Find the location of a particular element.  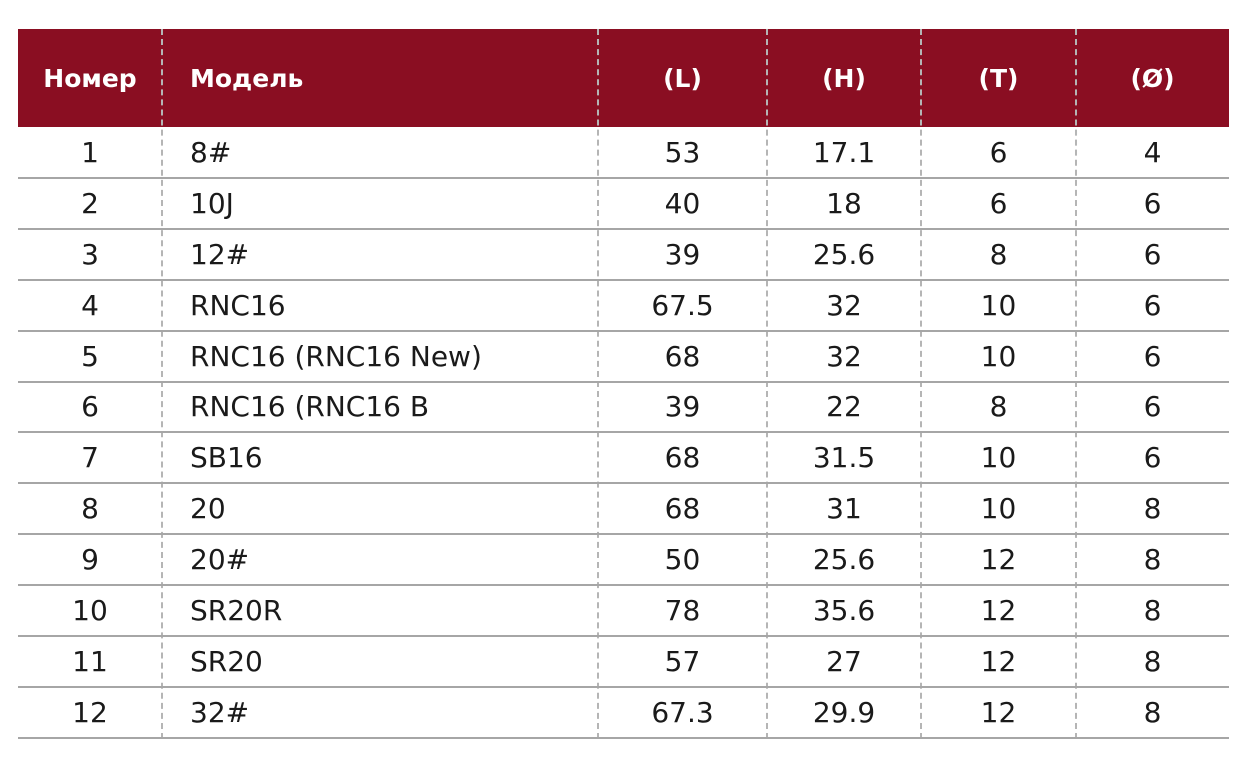

header-cell: (H) is located at coordinates (844, 78).